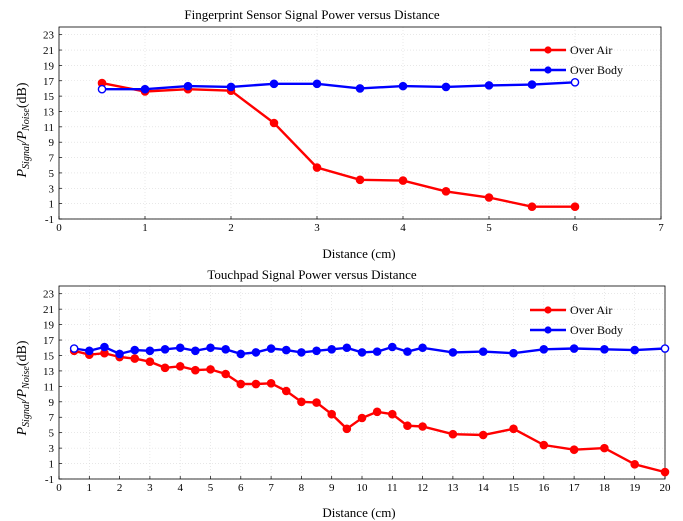 The image size is (683, 521). What do you see at coordinates (231, 228) in the screenshot?
I see `x-tick-label: 2` at bounding box center [231, 228].